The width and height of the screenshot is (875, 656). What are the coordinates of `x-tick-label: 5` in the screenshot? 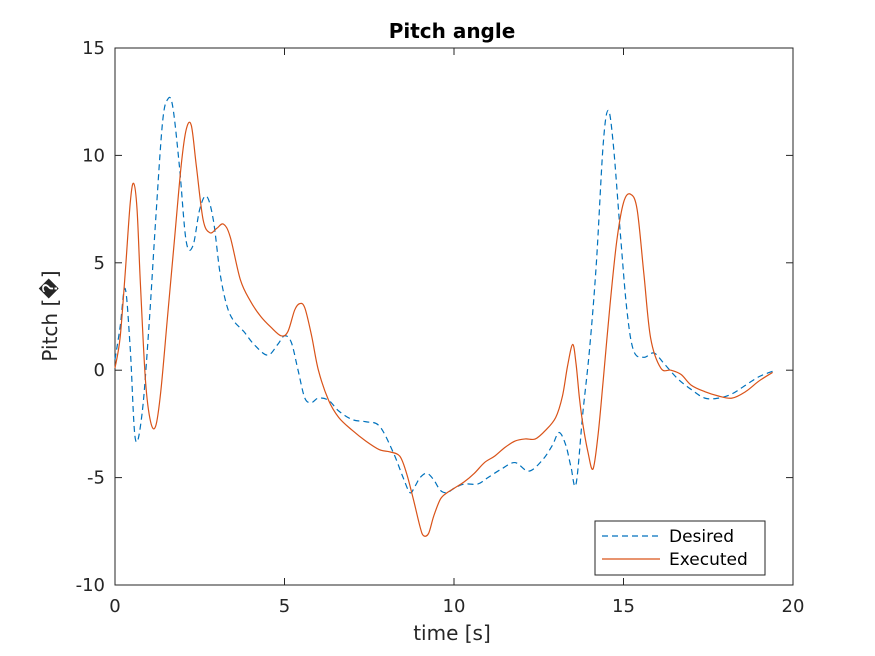 It's located at (284, 606).